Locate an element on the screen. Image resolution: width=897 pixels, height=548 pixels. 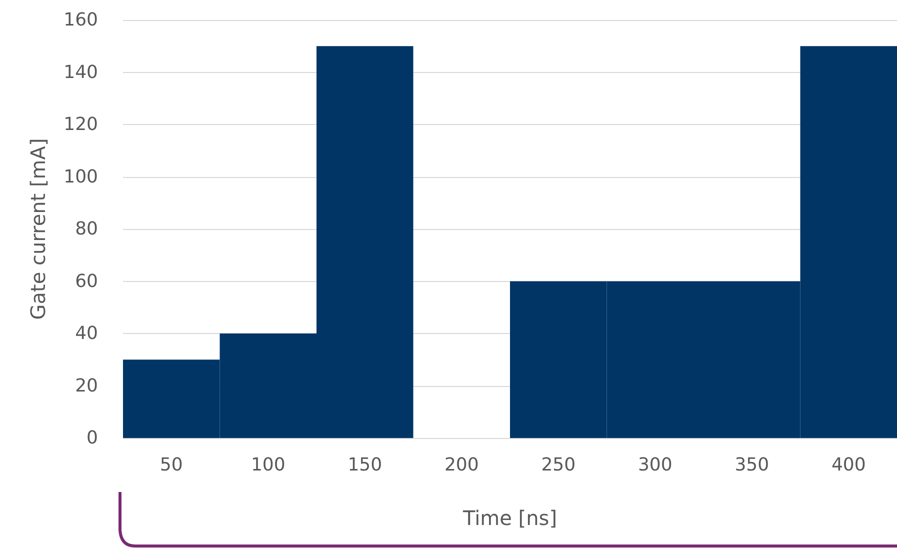
x-tick-label: 300 is located at coordinates (655, 465).